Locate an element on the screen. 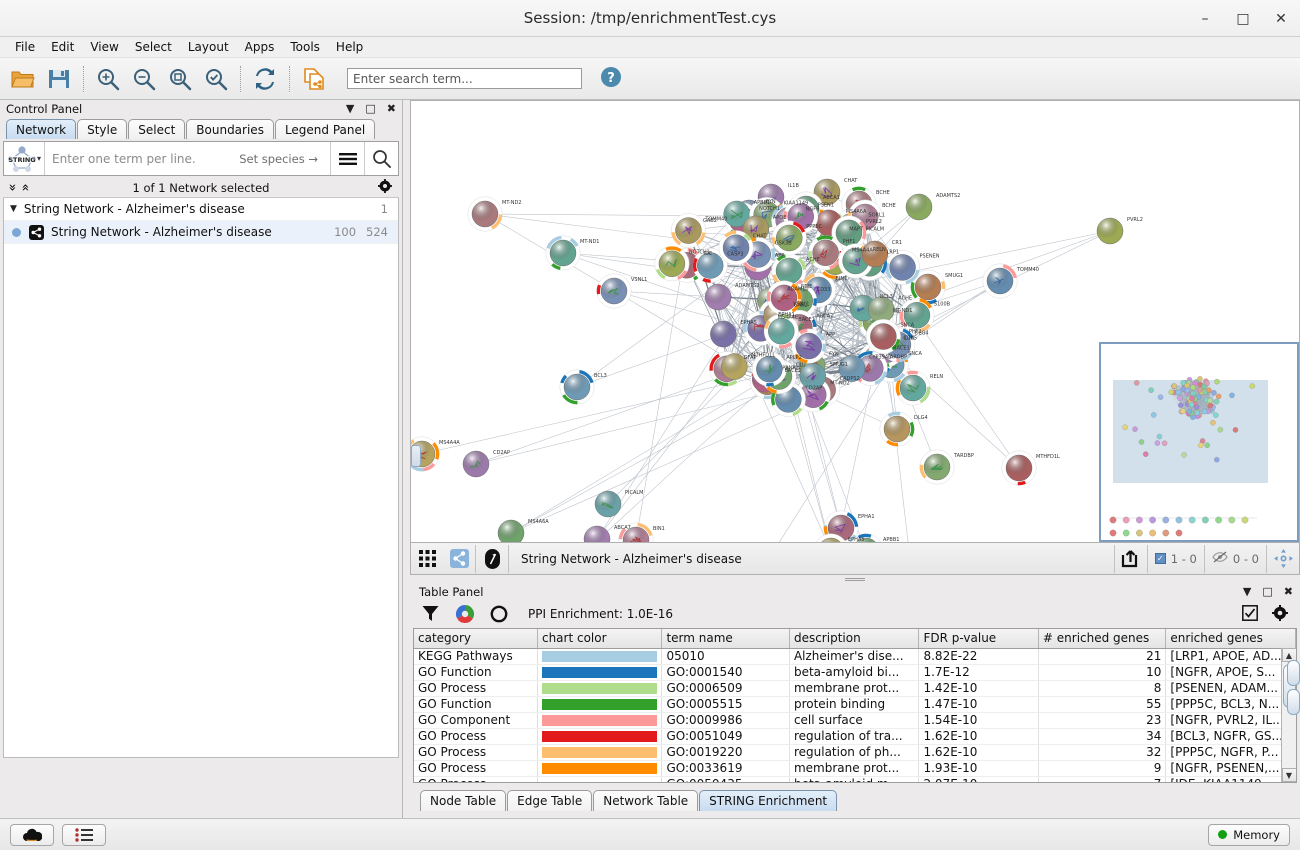 This screenshot has height=850, width=1300. menu-edit: Edit is located at coordinates (63, 47).